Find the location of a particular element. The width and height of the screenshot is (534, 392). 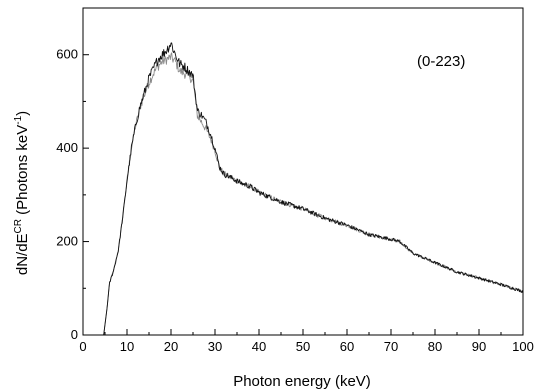

x-tick-label: 20 is located at coordinates (171, 346).